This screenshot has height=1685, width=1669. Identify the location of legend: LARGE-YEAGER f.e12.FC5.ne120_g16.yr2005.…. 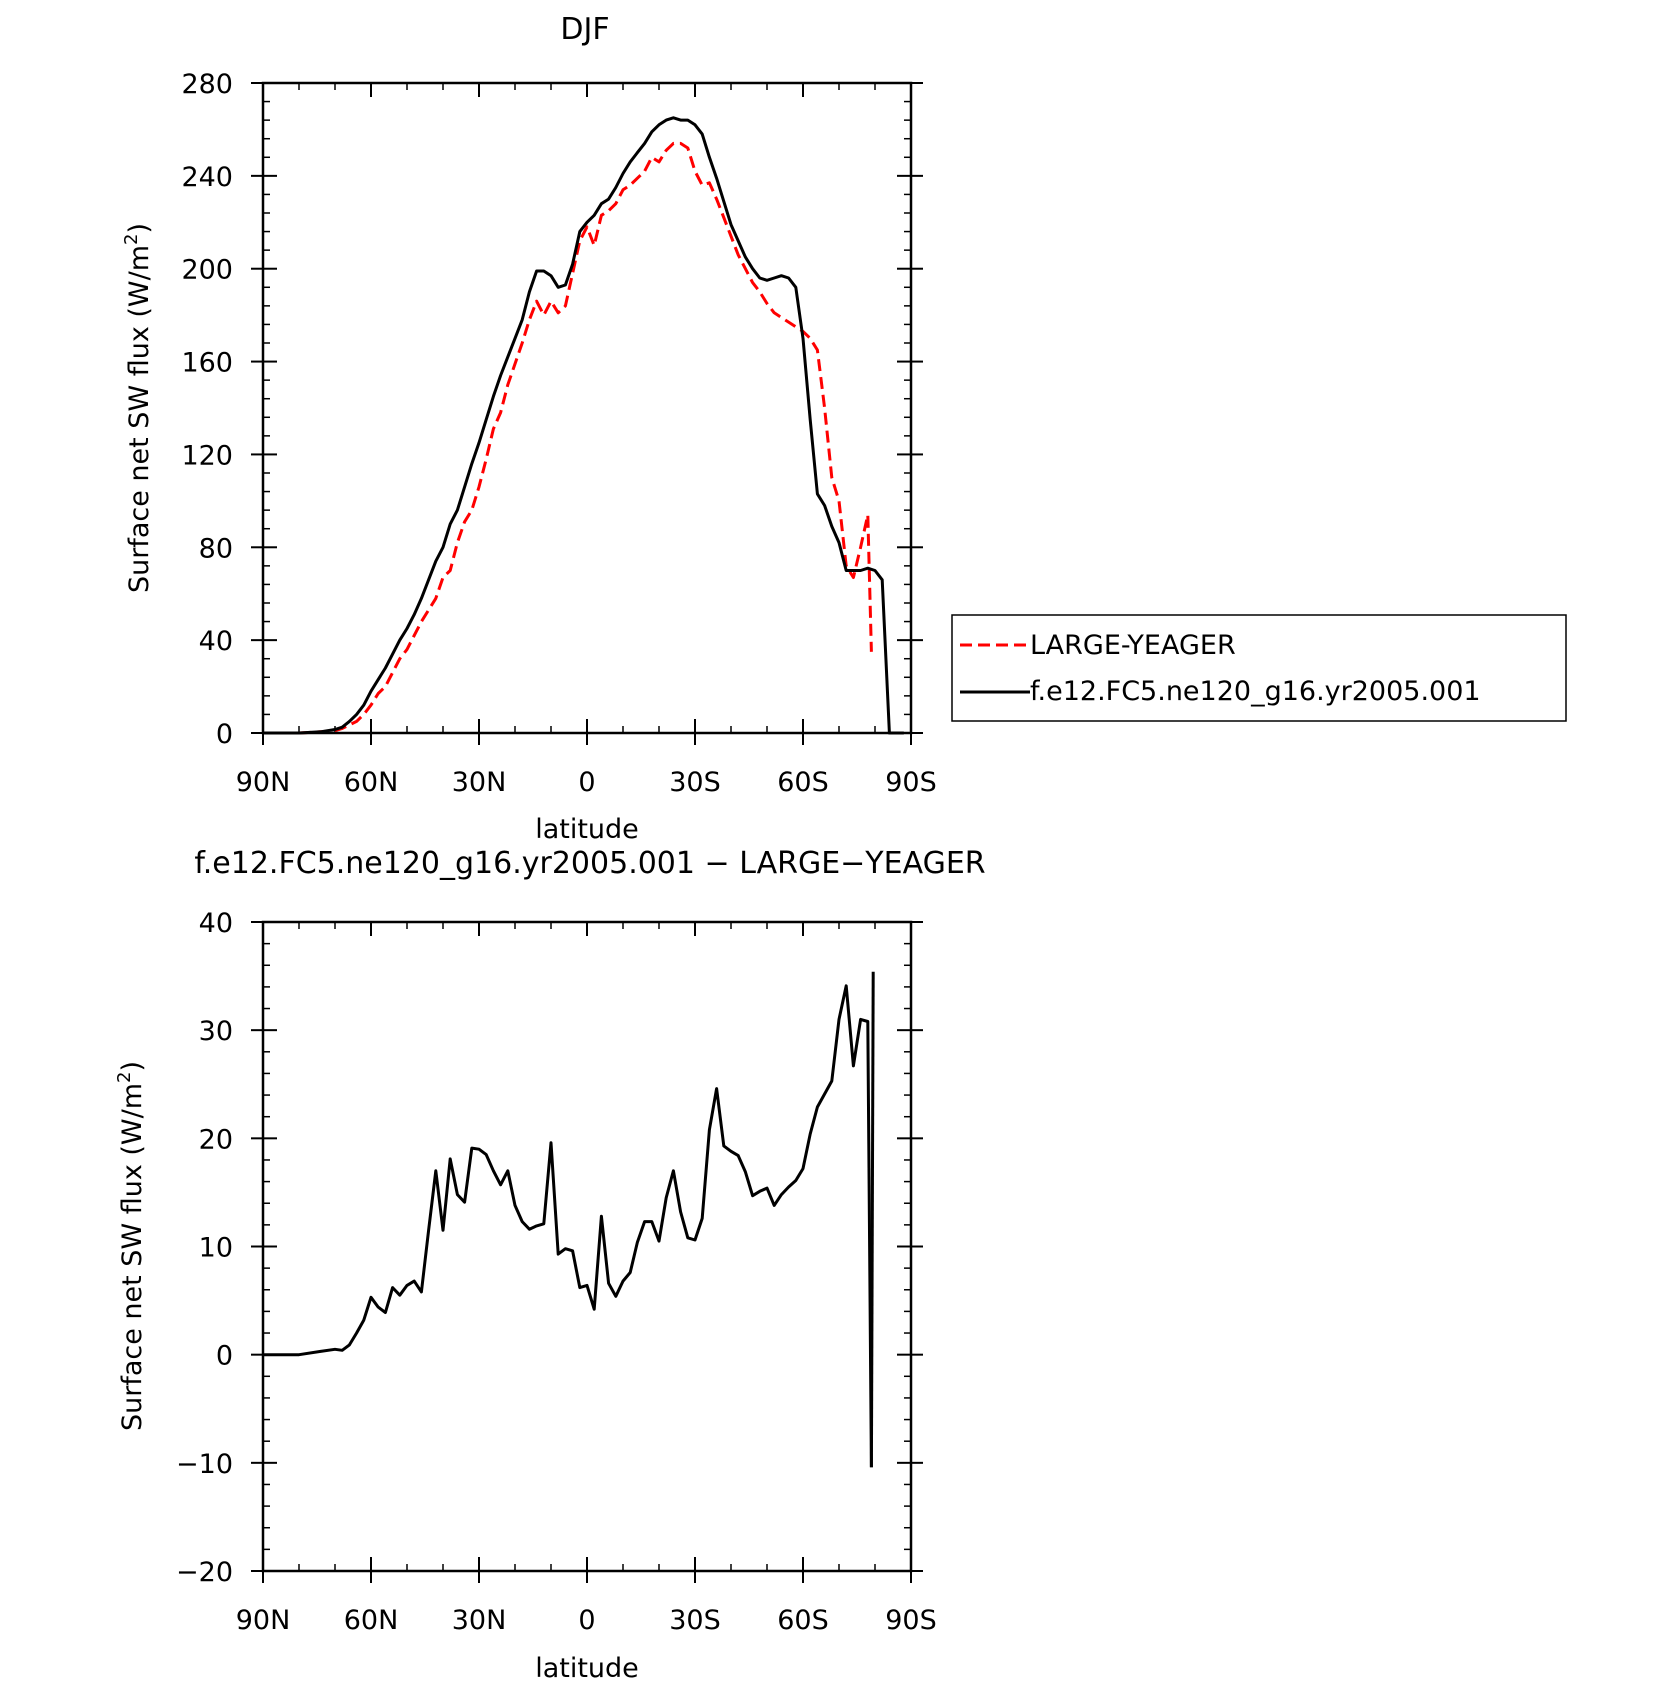
(1259, 668).